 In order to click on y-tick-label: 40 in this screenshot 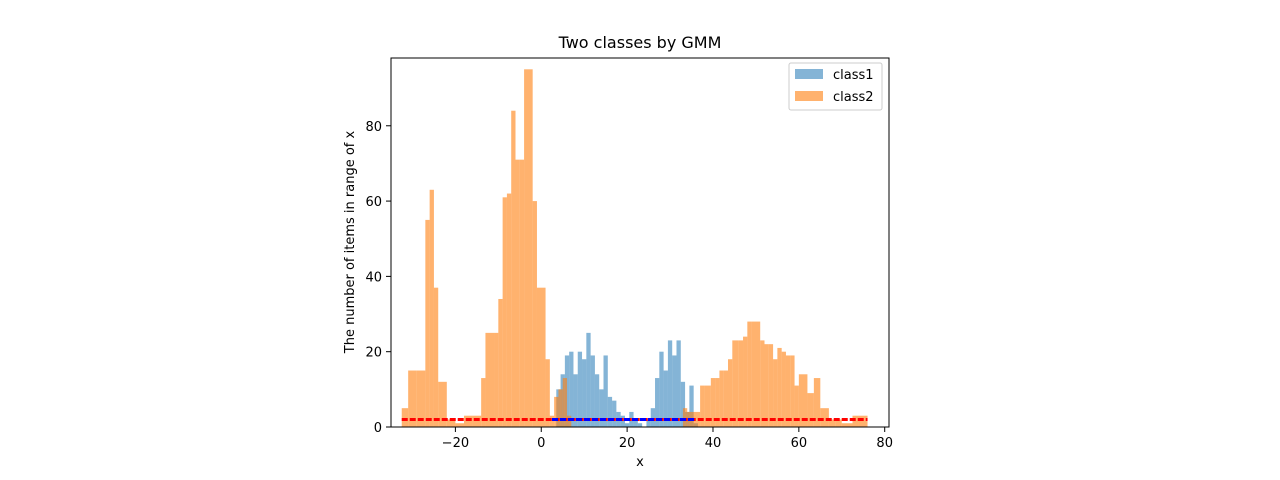, I will do `click(373, 277)`.